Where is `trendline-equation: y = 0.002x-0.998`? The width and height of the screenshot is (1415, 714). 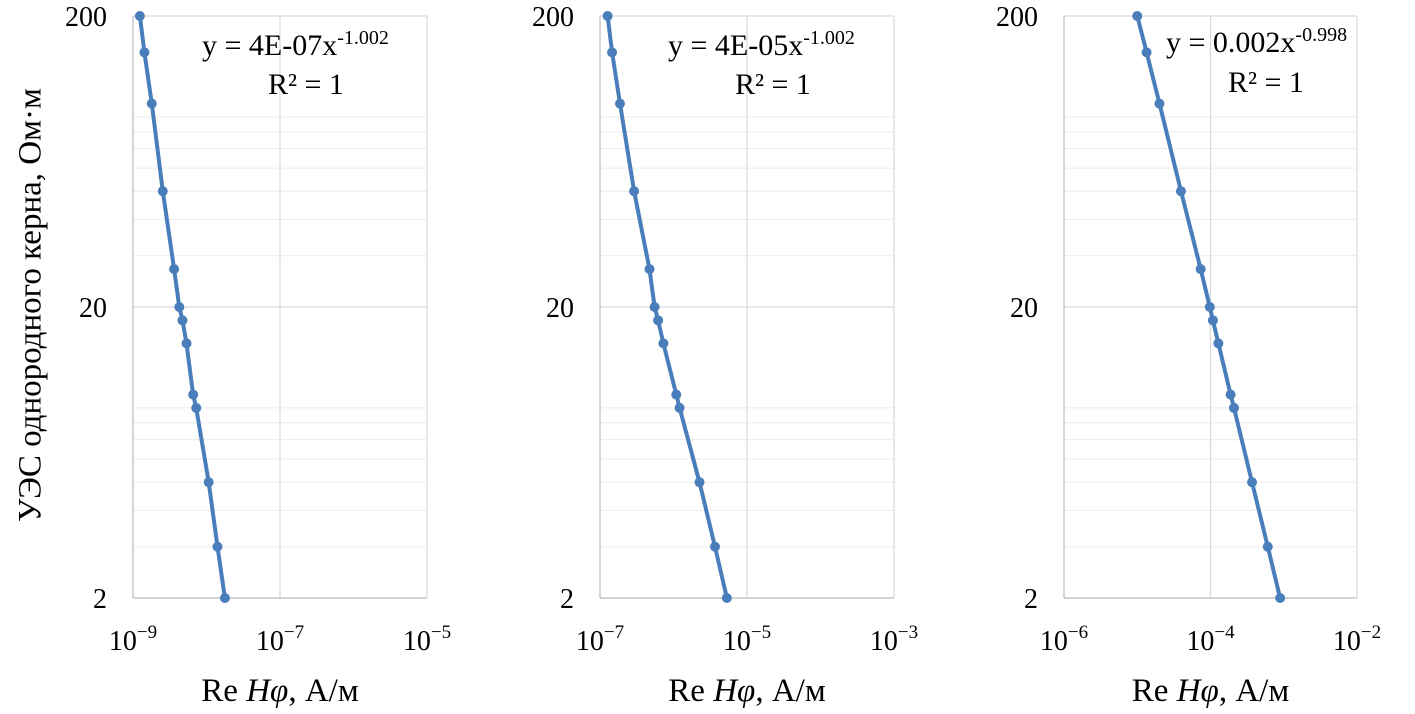
trendline-equation: y = 0.002x-0.998 is located at coordinates (1256, 41).